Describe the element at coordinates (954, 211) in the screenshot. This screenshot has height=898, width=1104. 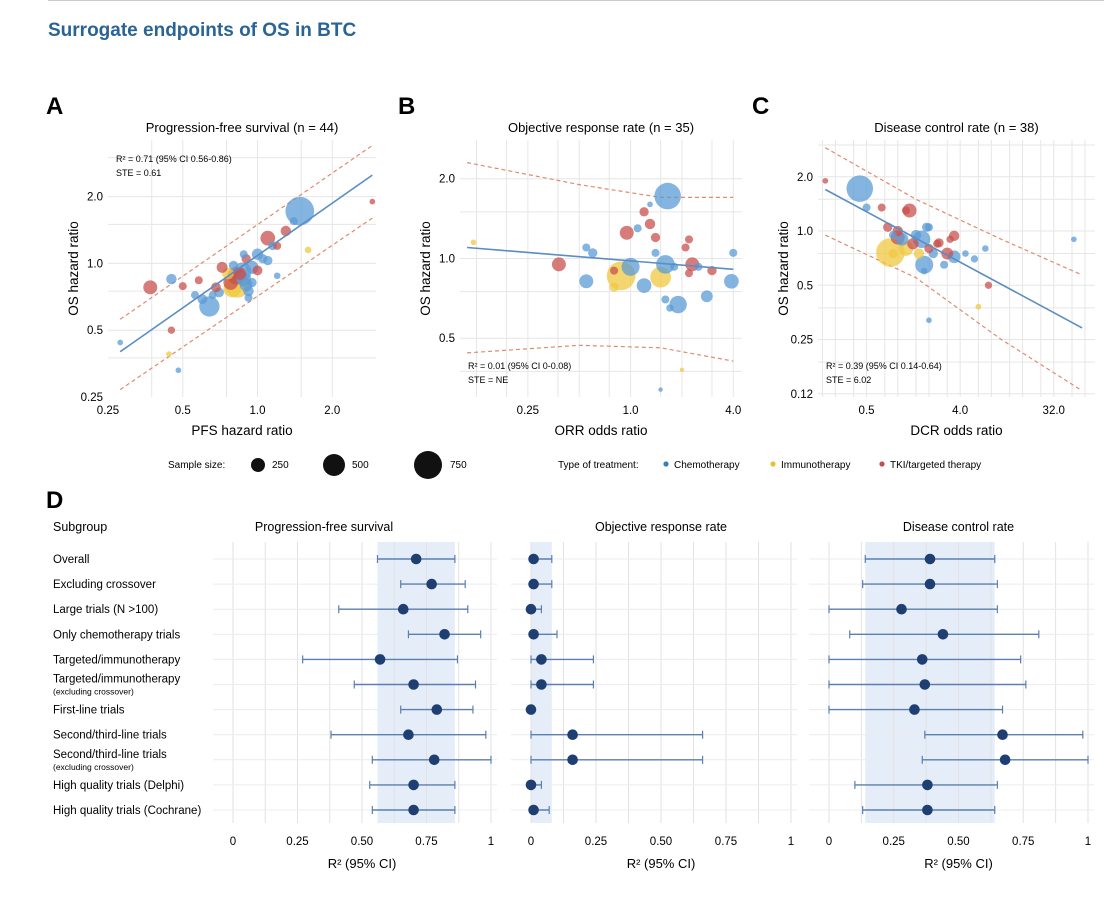
I see `scatter-dcr-ci-upper-line` at that location.